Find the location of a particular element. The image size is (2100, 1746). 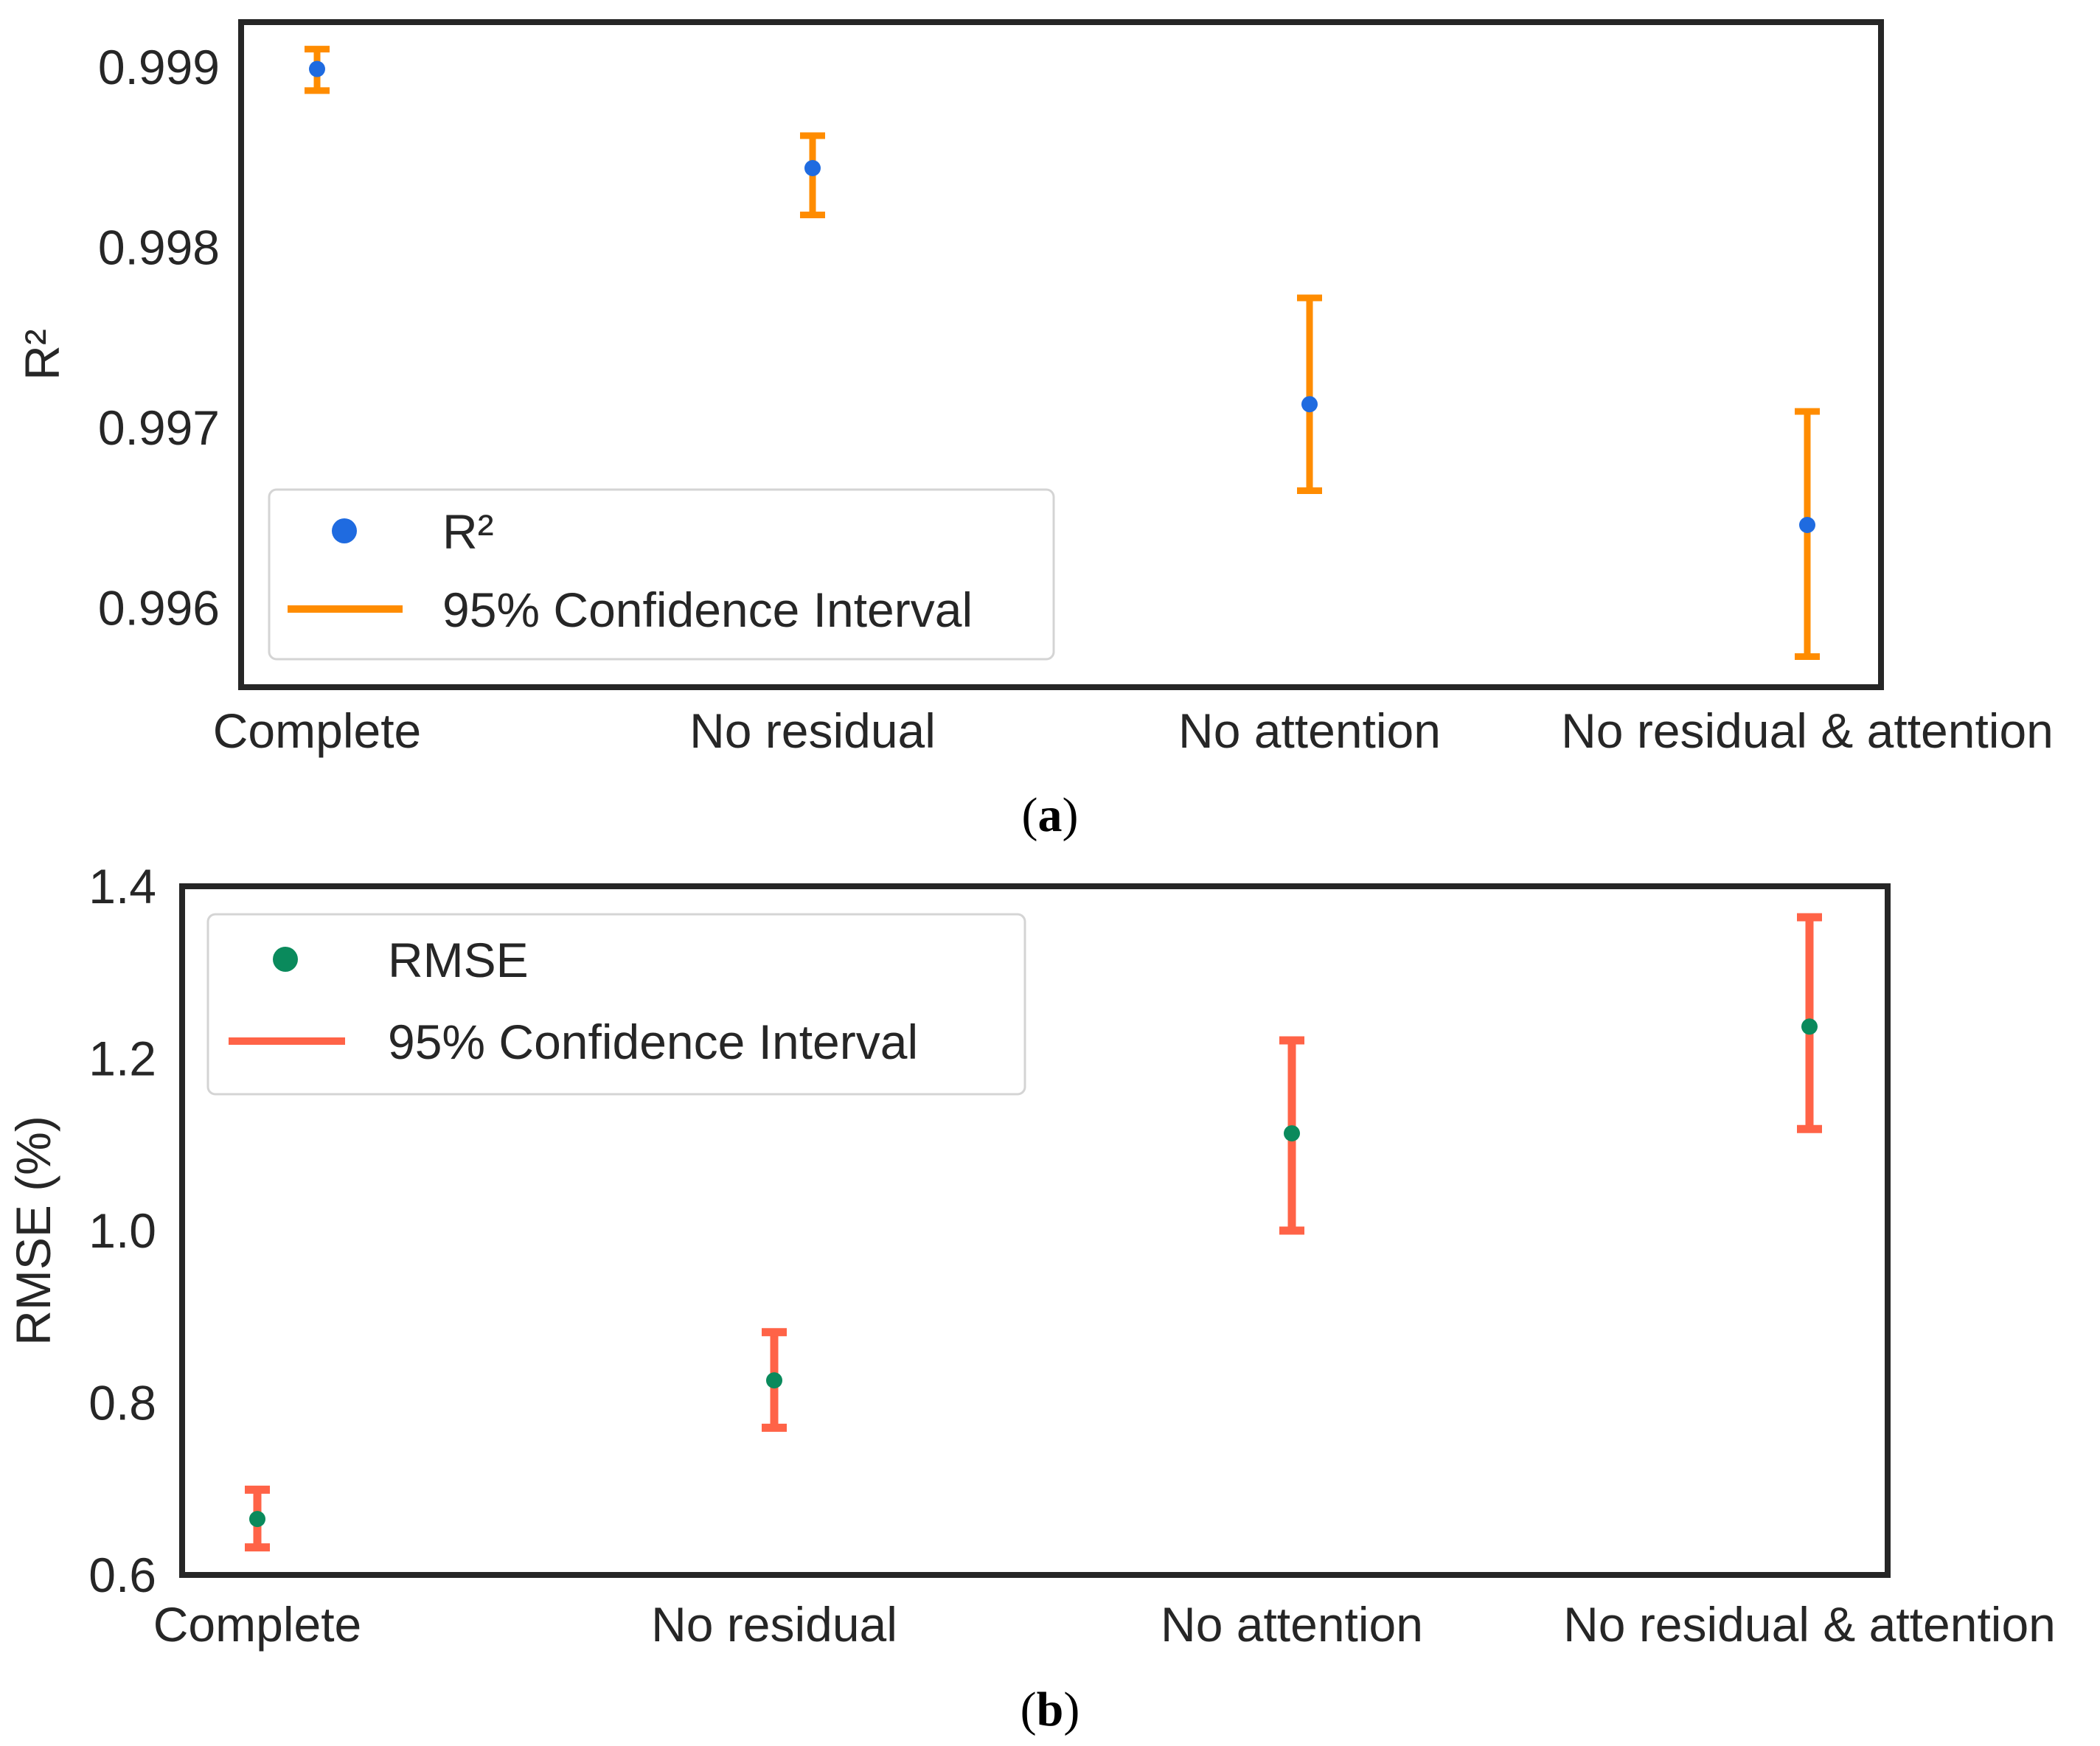

panel-b-caption: (b) is located at coordinates (1050, 1709).